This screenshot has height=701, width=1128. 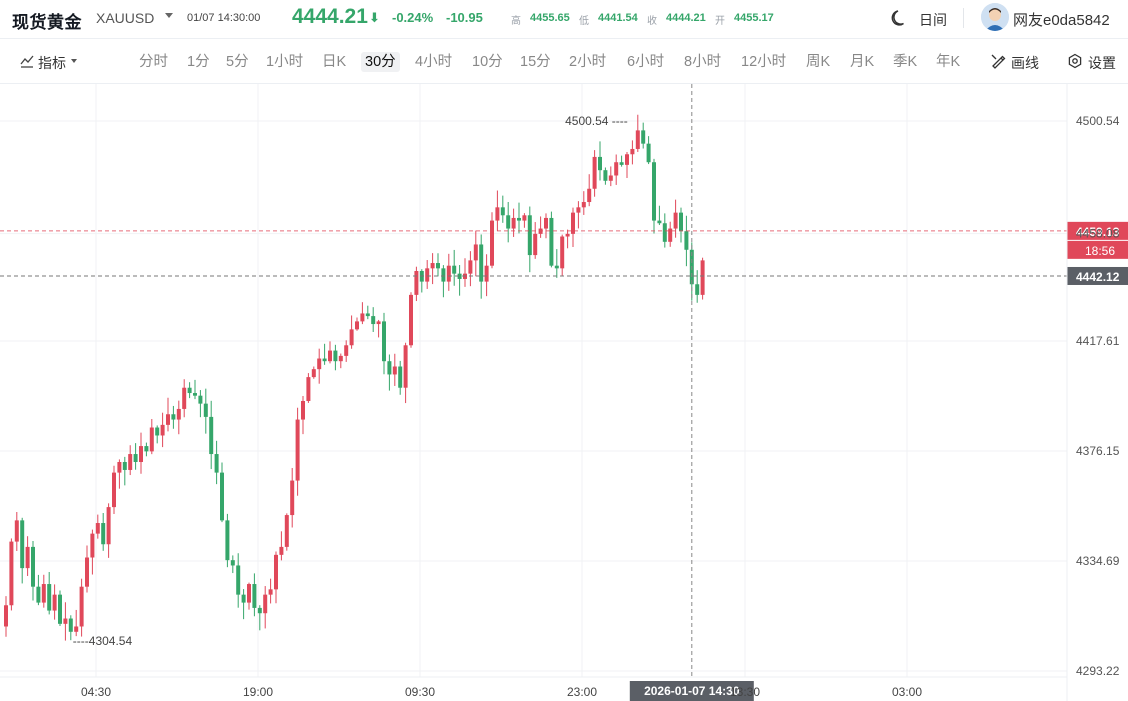 I want to click on countdown-label: 18:56, so click(x=1100, y=251).